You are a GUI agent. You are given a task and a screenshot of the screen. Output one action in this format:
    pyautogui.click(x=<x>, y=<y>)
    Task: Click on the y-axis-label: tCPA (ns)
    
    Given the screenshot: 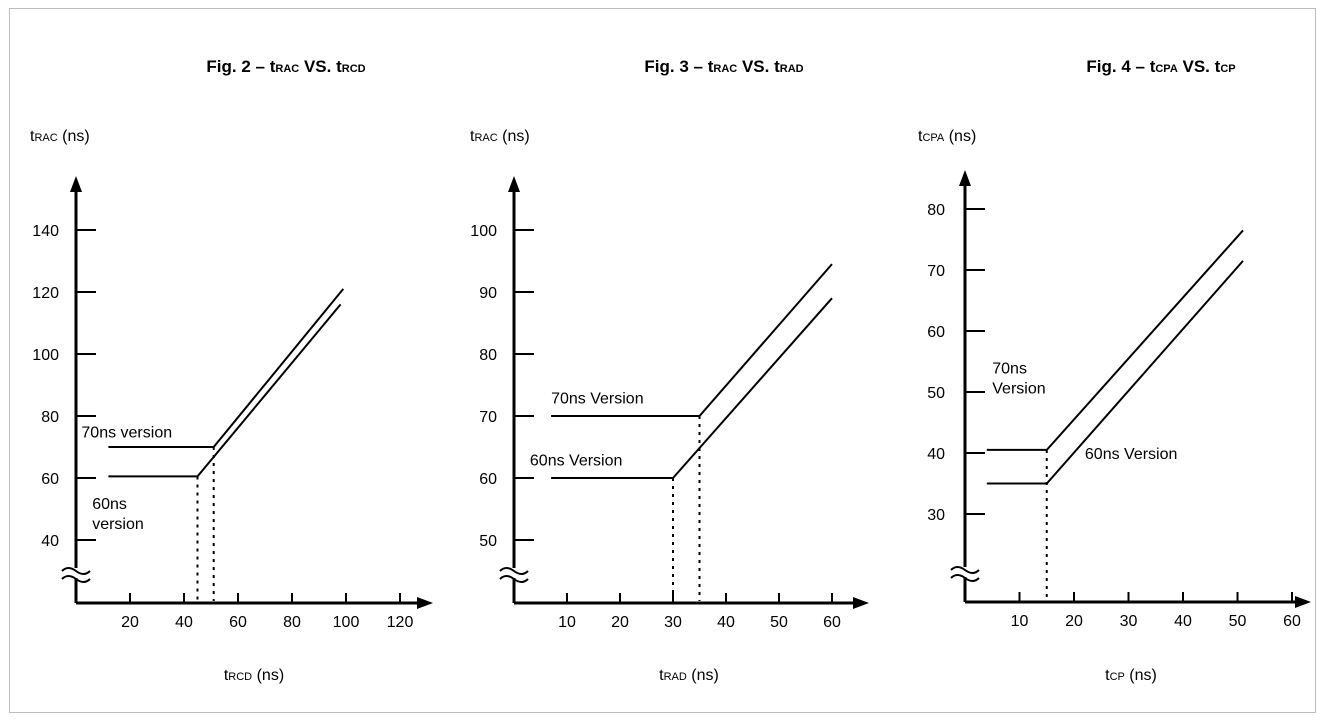 What is the action you would take?
    pyautogui.click(x=947, y=136)
    